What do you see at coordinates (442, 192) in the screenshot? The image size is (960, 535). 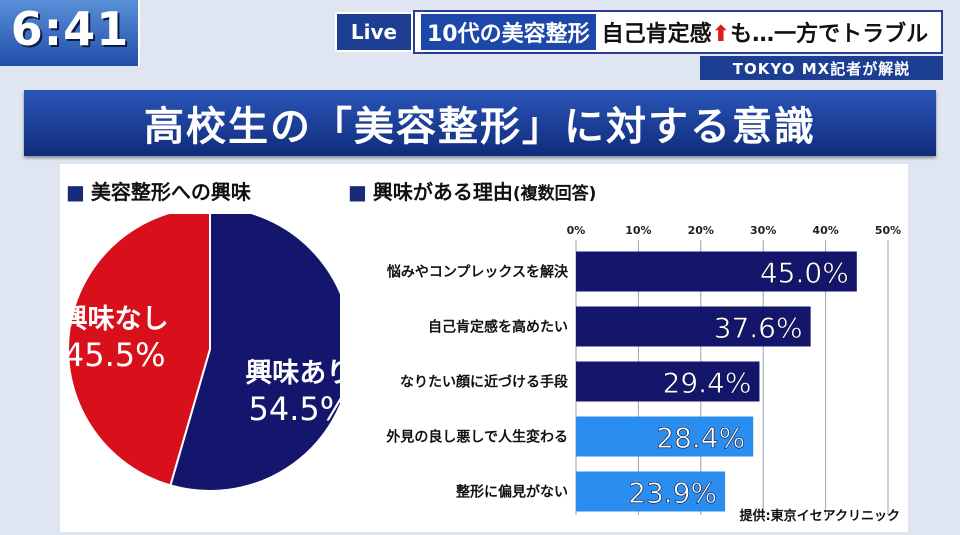 I see `bar-section-title-text: 興味がある理由` at bounding box center [442, 192].